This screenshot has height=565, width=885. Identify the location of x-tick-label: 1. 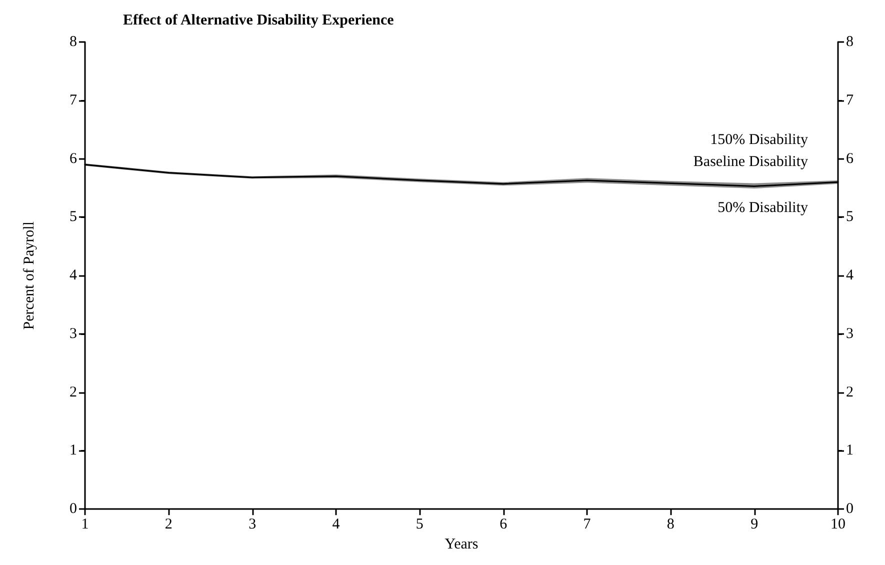
(85, 524).